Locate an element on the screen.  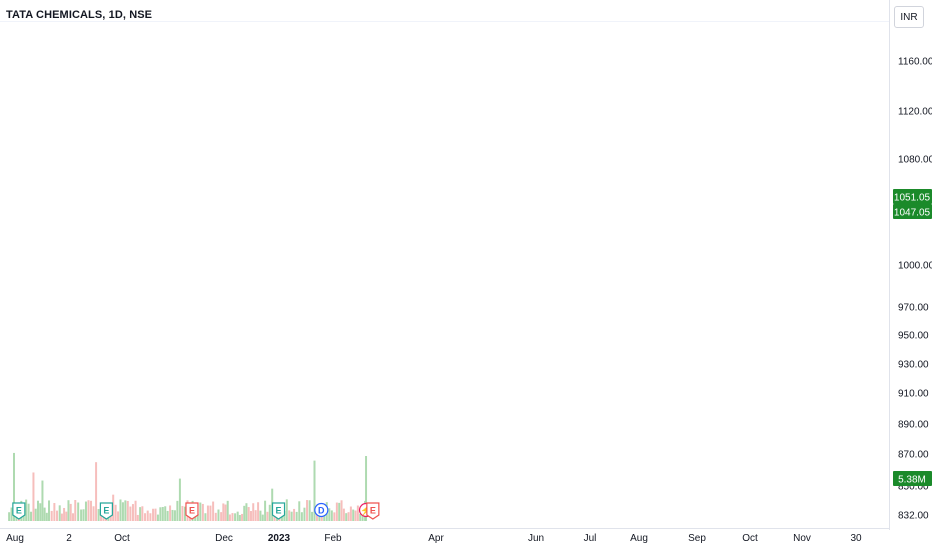
time-tick-label: 2023 is located at coordinates (279, 538).